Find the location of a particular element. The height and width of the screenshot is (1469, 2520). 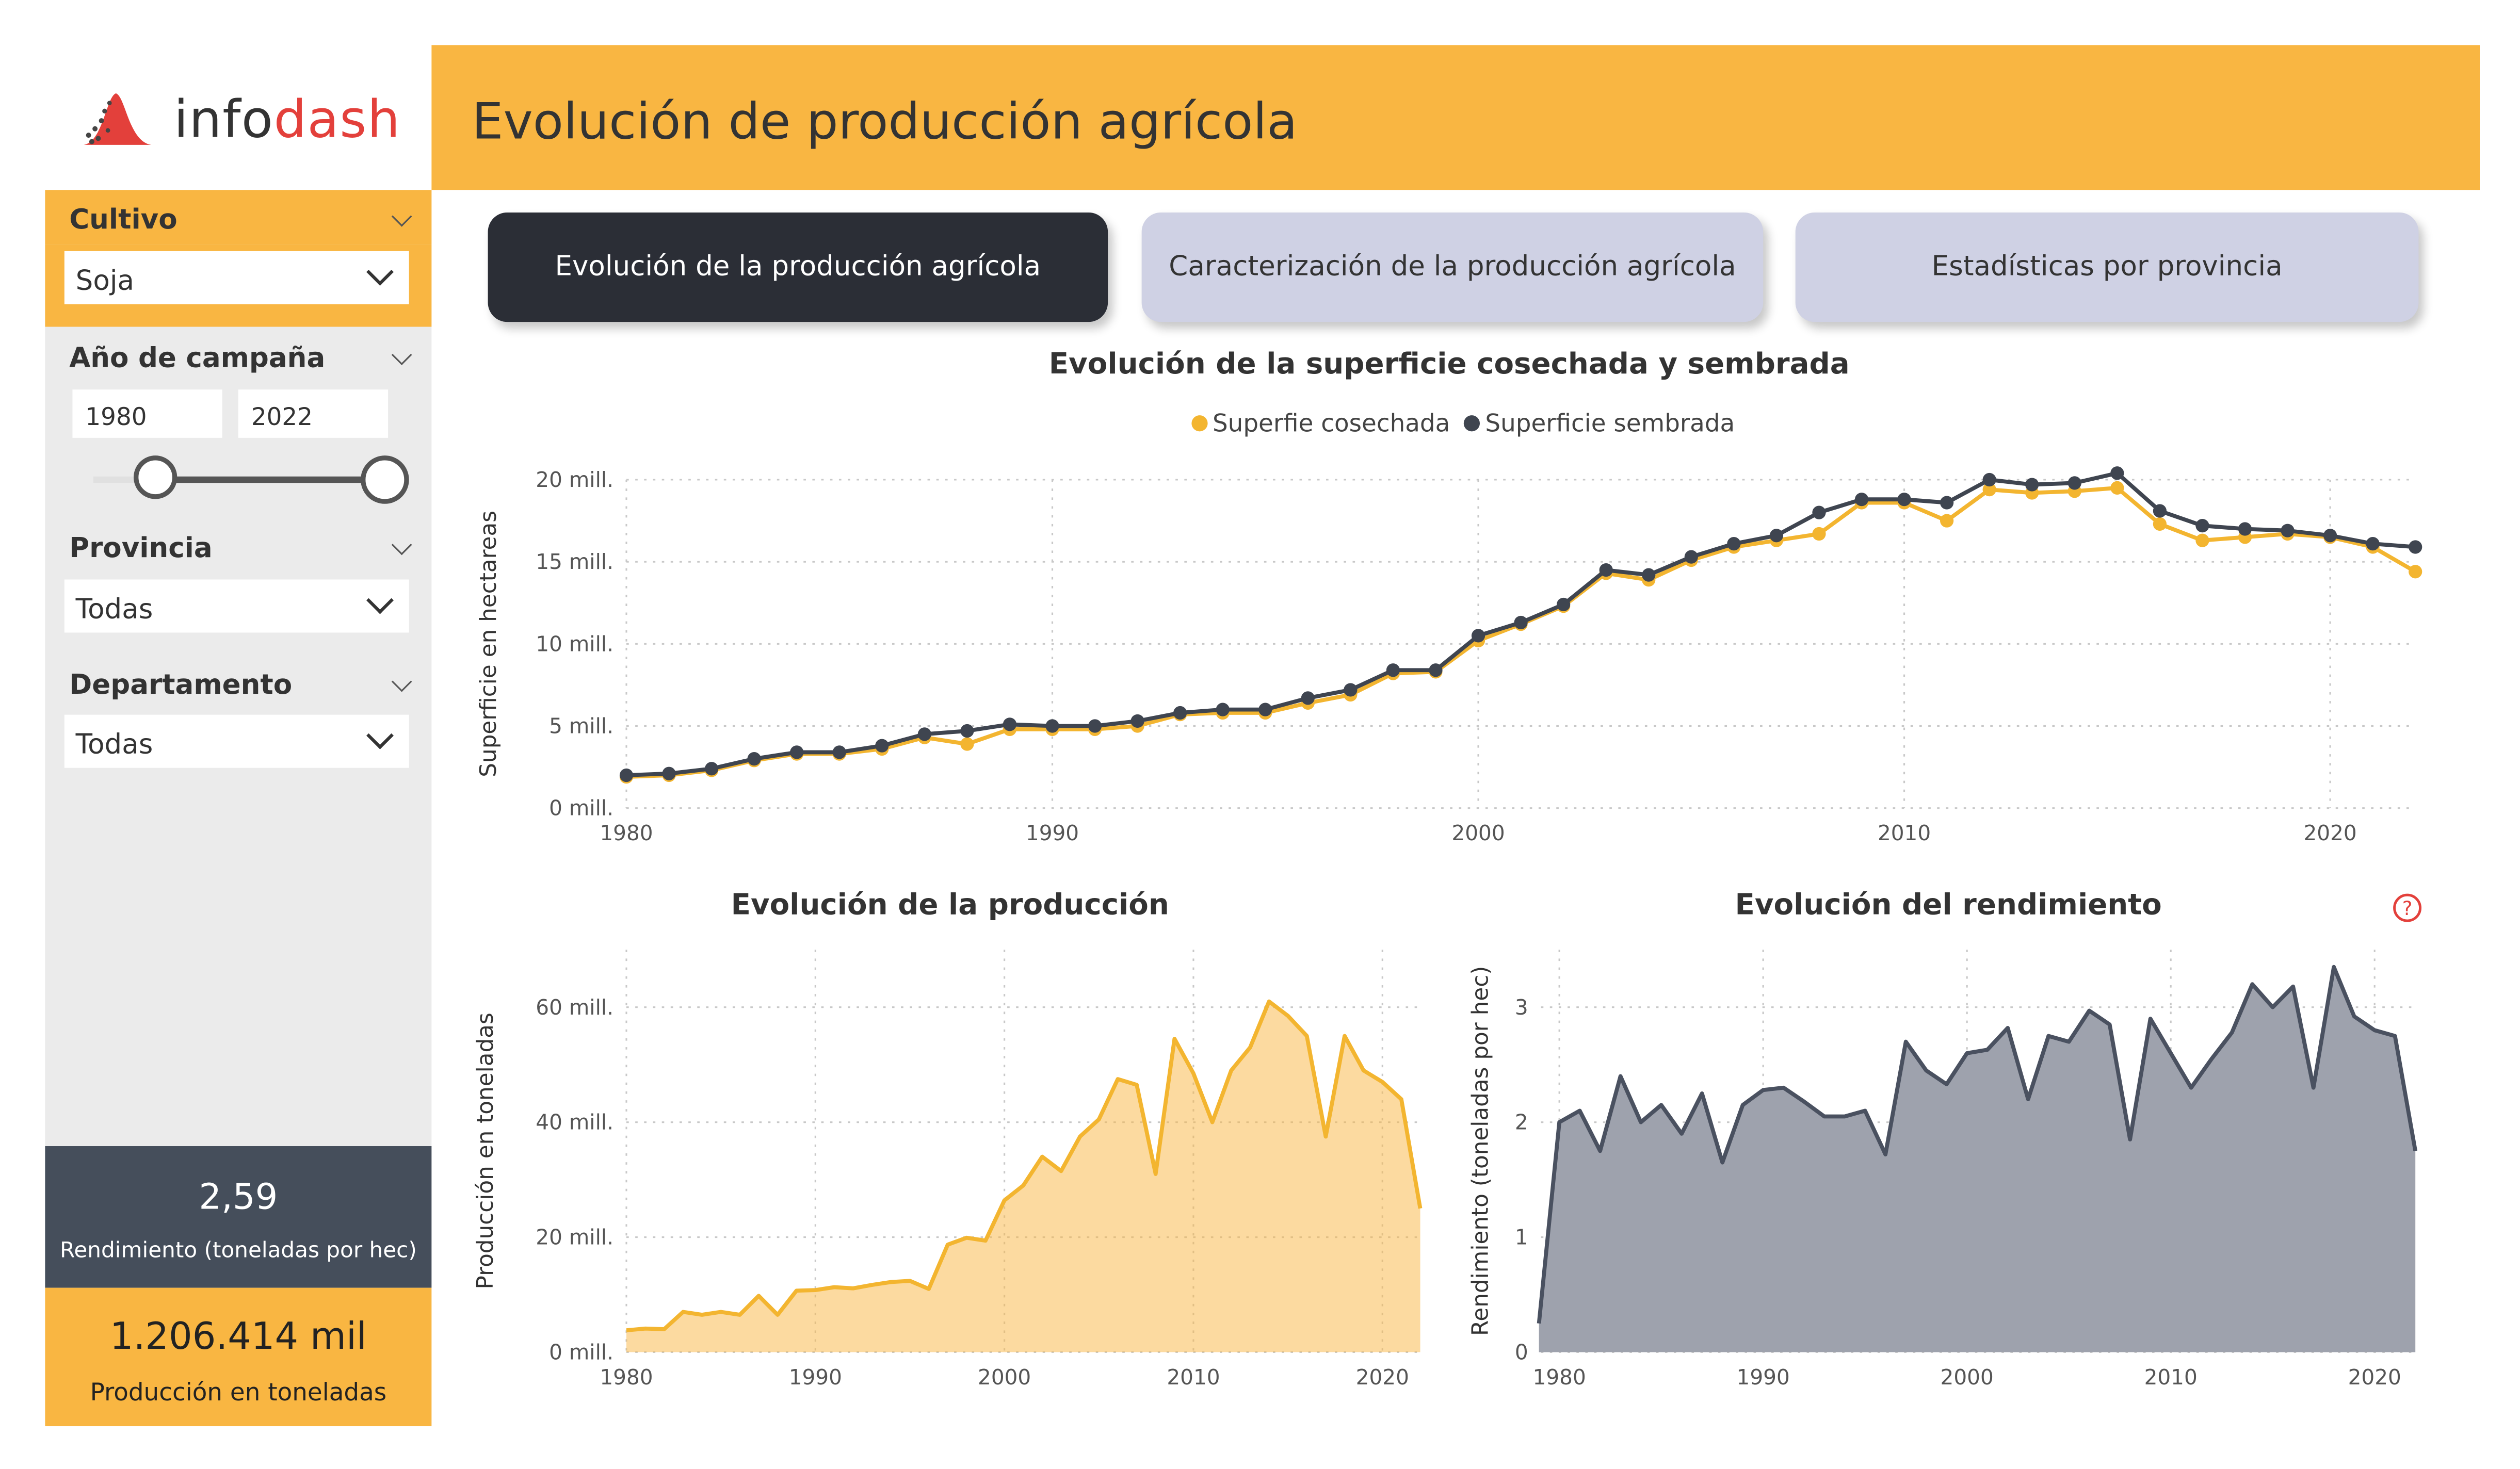

slicer-cultivo-header: Cultivo is located at coordinates (238, 218).